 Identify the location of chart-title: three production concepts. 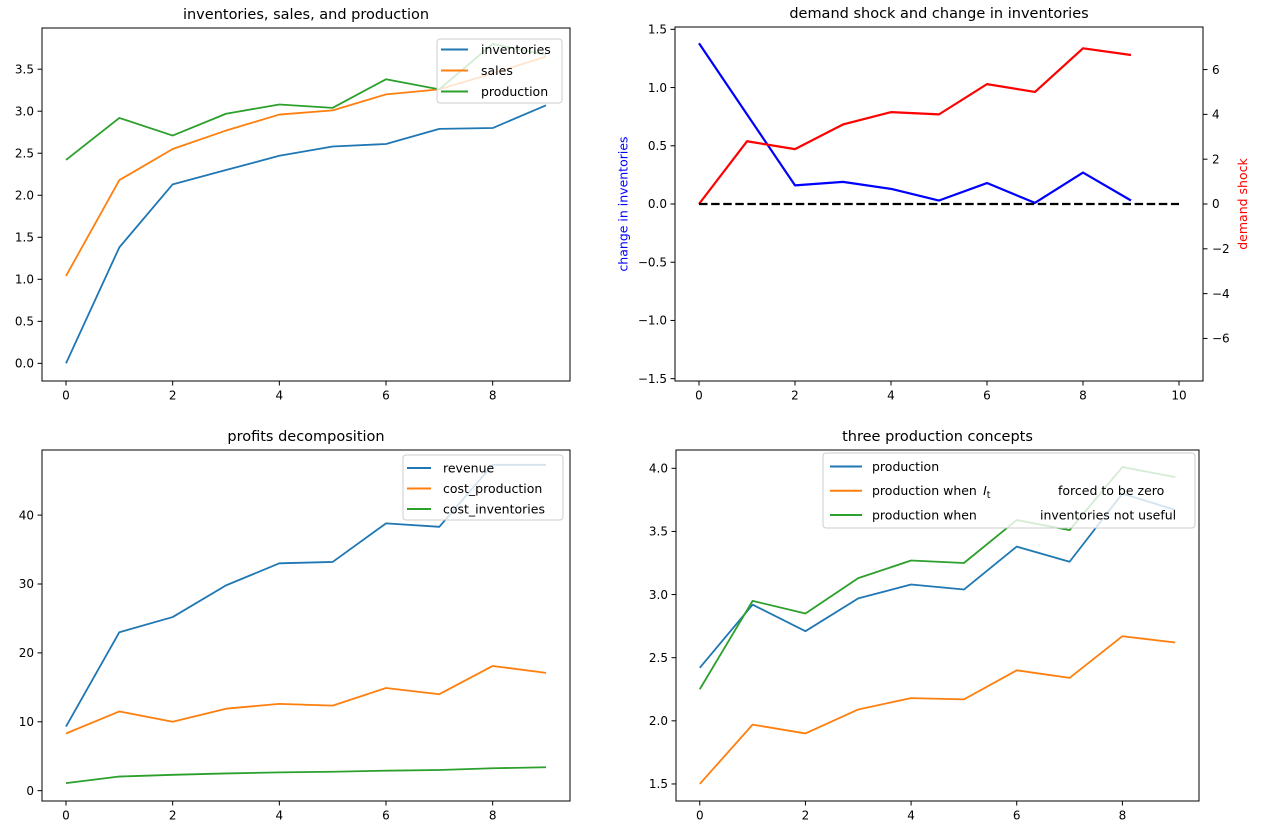
(937, 437).